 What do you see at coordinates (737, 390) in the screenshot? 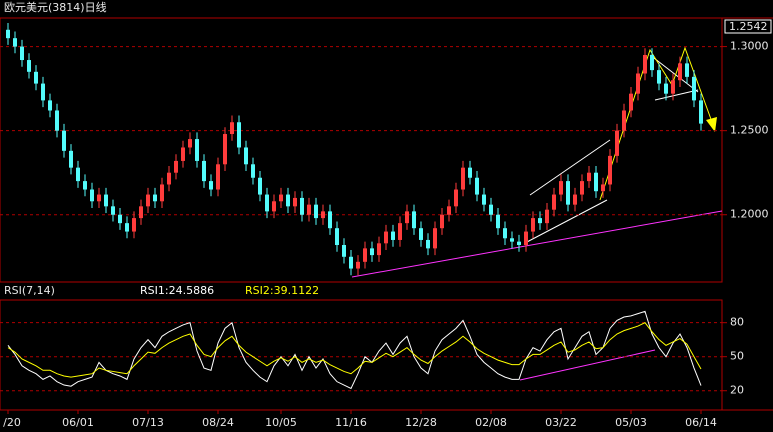
I see `y-tick-label: 20` at bounding box center [737, 390].